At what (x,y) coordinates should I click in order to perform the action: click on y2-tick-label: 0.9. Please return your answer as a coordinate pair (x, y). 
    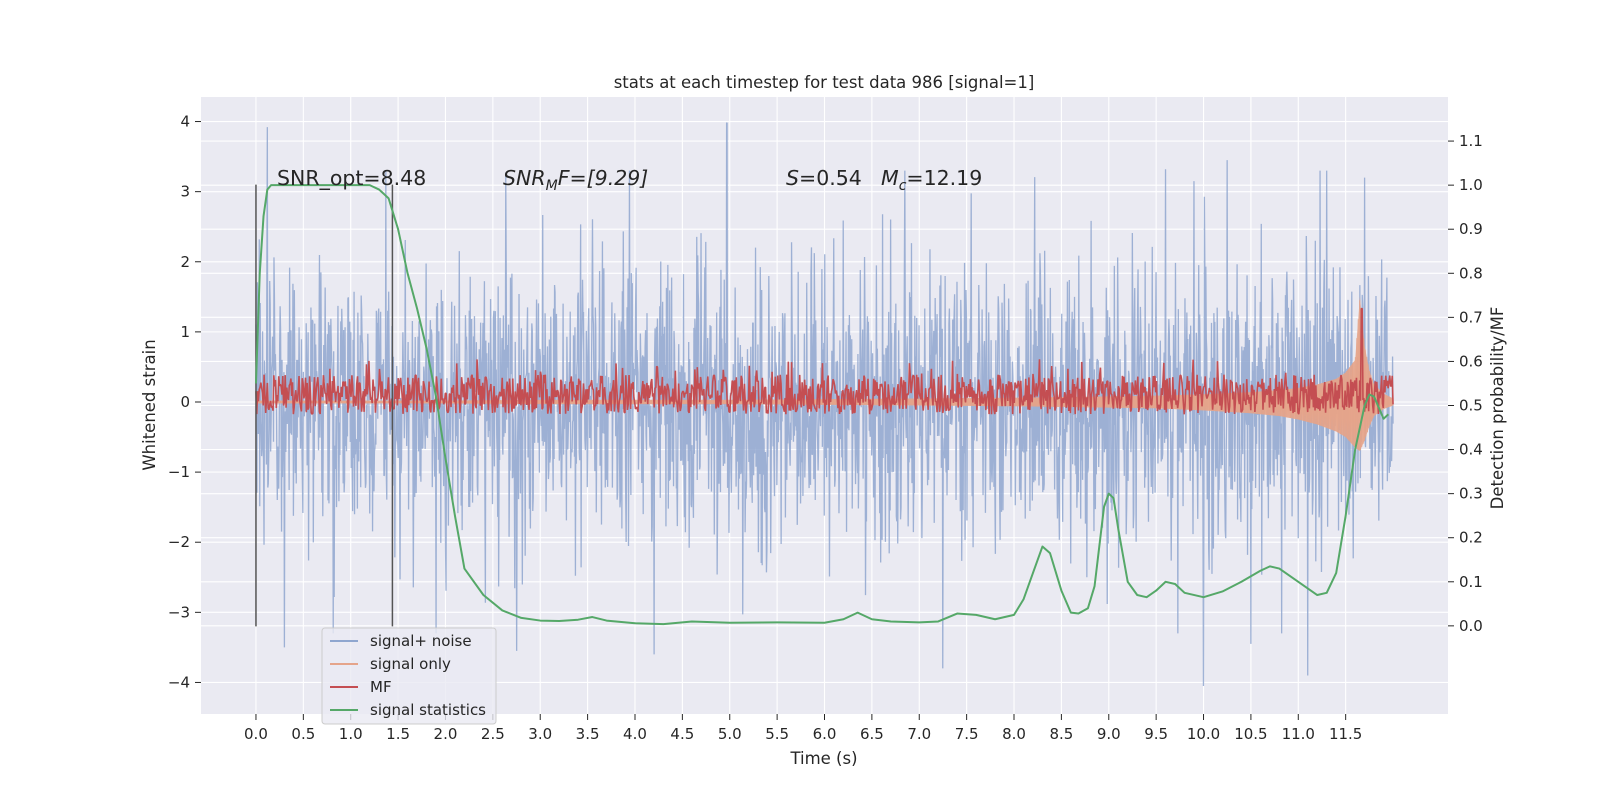
    Looking at the image, I should click on (1471, 229).